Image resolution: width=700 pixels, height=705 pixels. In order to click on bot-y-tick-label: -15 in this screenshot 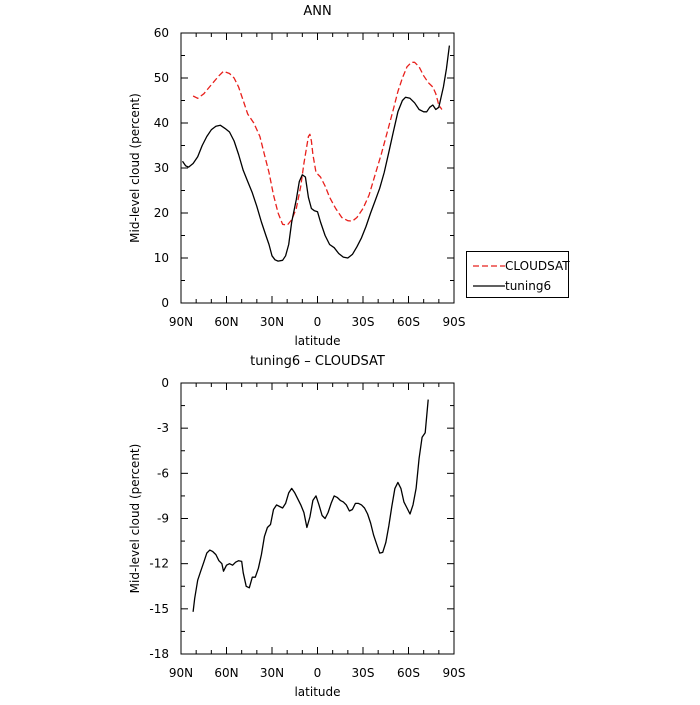, I will do `click(159, 609)`.